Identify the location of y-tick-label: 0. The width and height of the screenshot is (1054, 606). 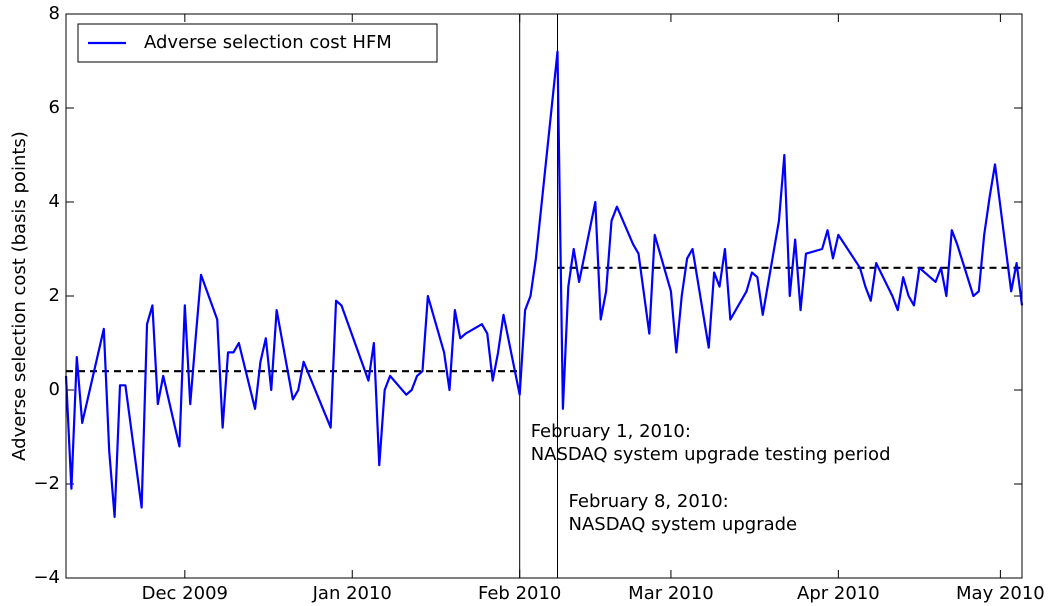
(54, 389).